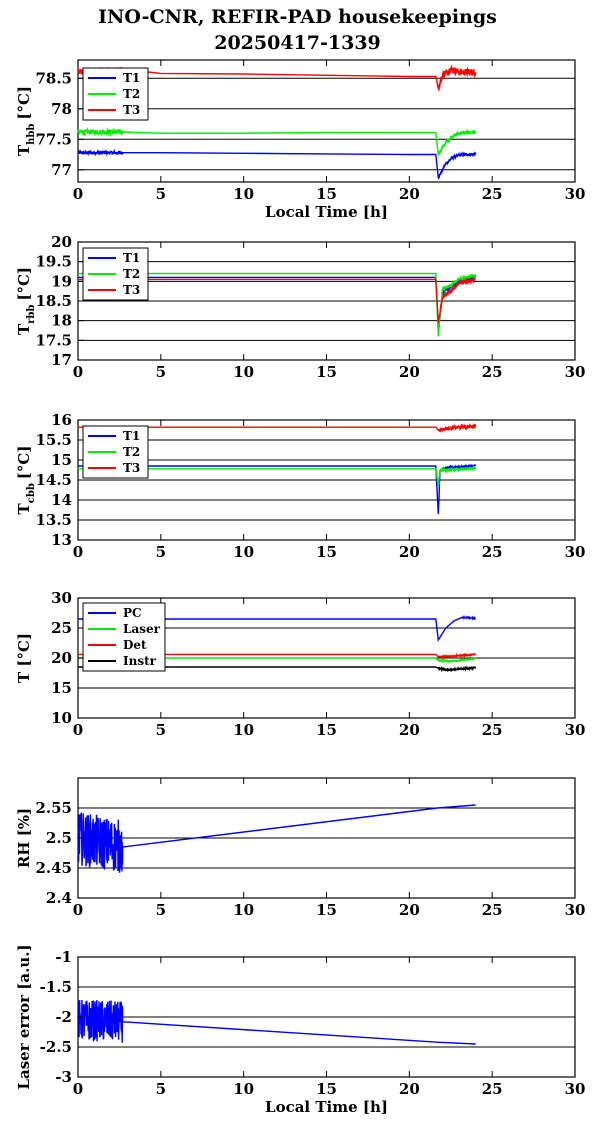  Describe the element at coordinates (53, 301) in the screenshot. I see `y-tick-label: 18.5` at that location.